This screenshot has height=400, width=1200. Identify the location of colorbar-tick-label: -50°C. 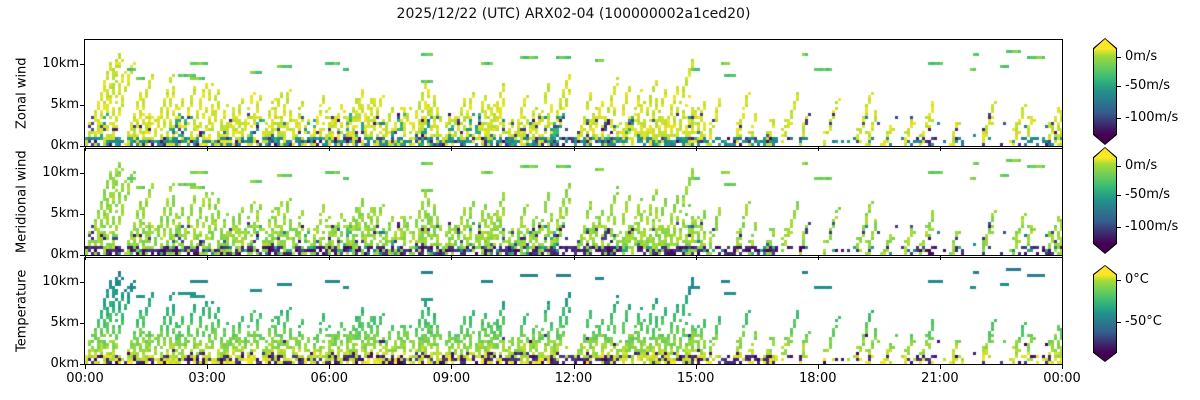
(1143, 321).